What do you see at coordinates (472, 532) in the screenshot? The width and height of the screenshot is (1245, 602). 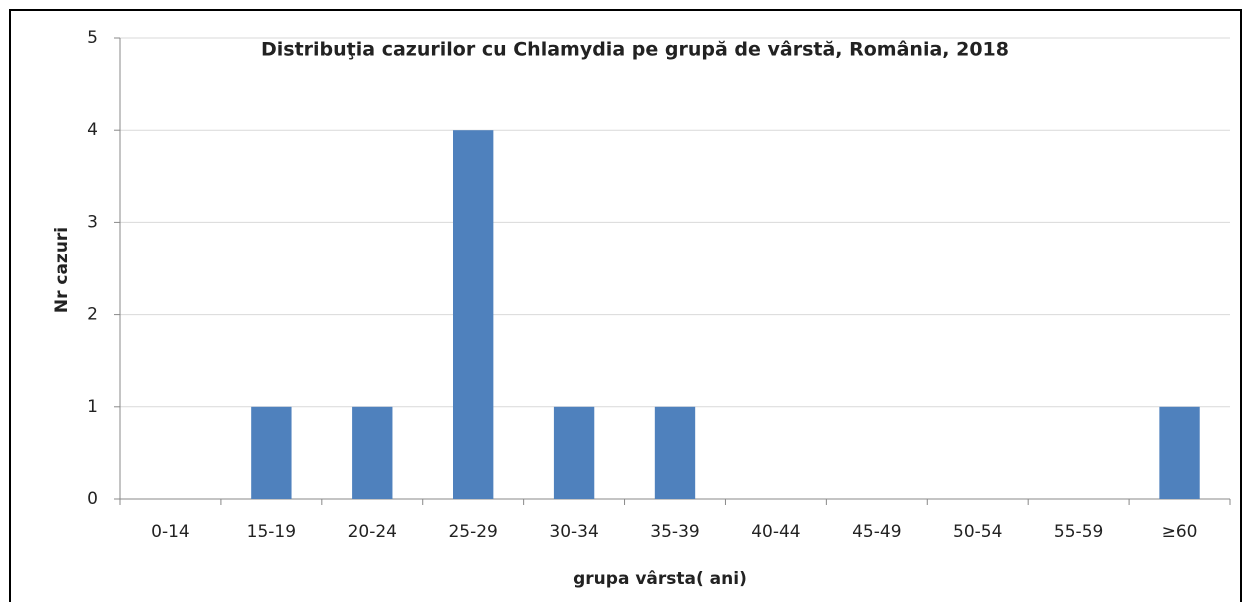 I see `x-tick-label: 25-29` at bounding box center [472, 532].